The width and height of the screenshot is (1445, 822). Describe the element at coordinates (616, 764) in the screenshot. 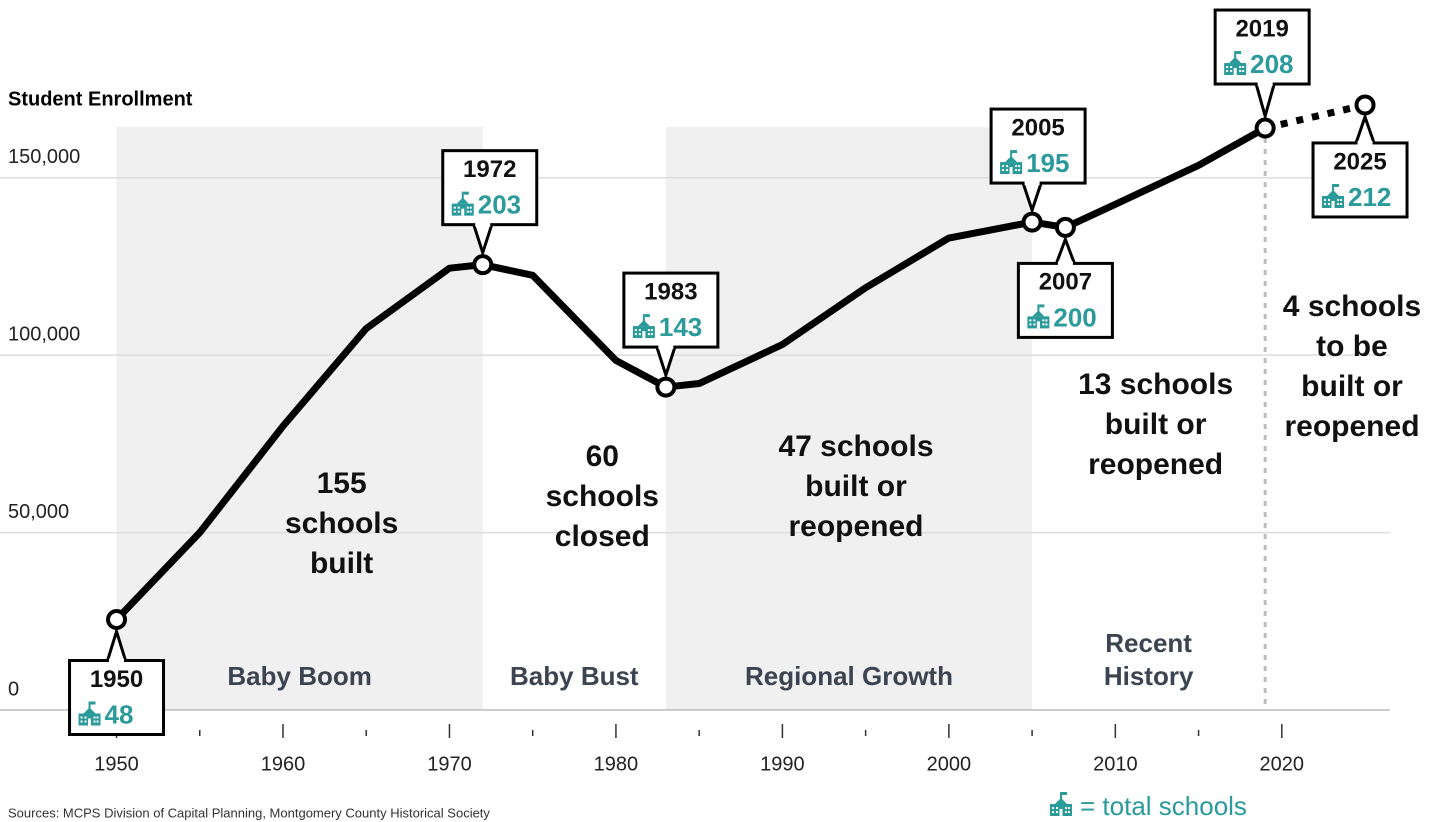

I see `x-tick-label: 1980` at that location.